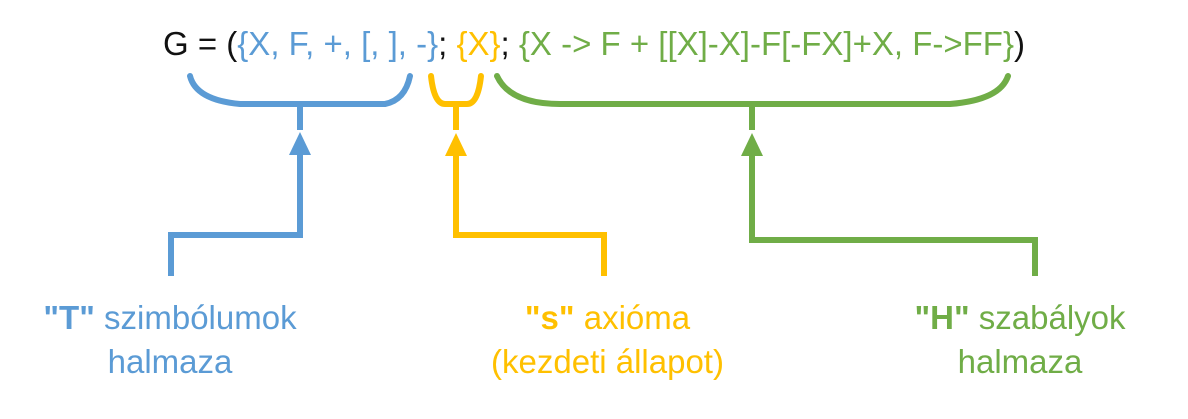 This screenshot has width=1188, height=419. What do you see at coordinates (69, 317) in the screenshot?
I see `terminals-key: "T"` at bounding box center [69, 317].